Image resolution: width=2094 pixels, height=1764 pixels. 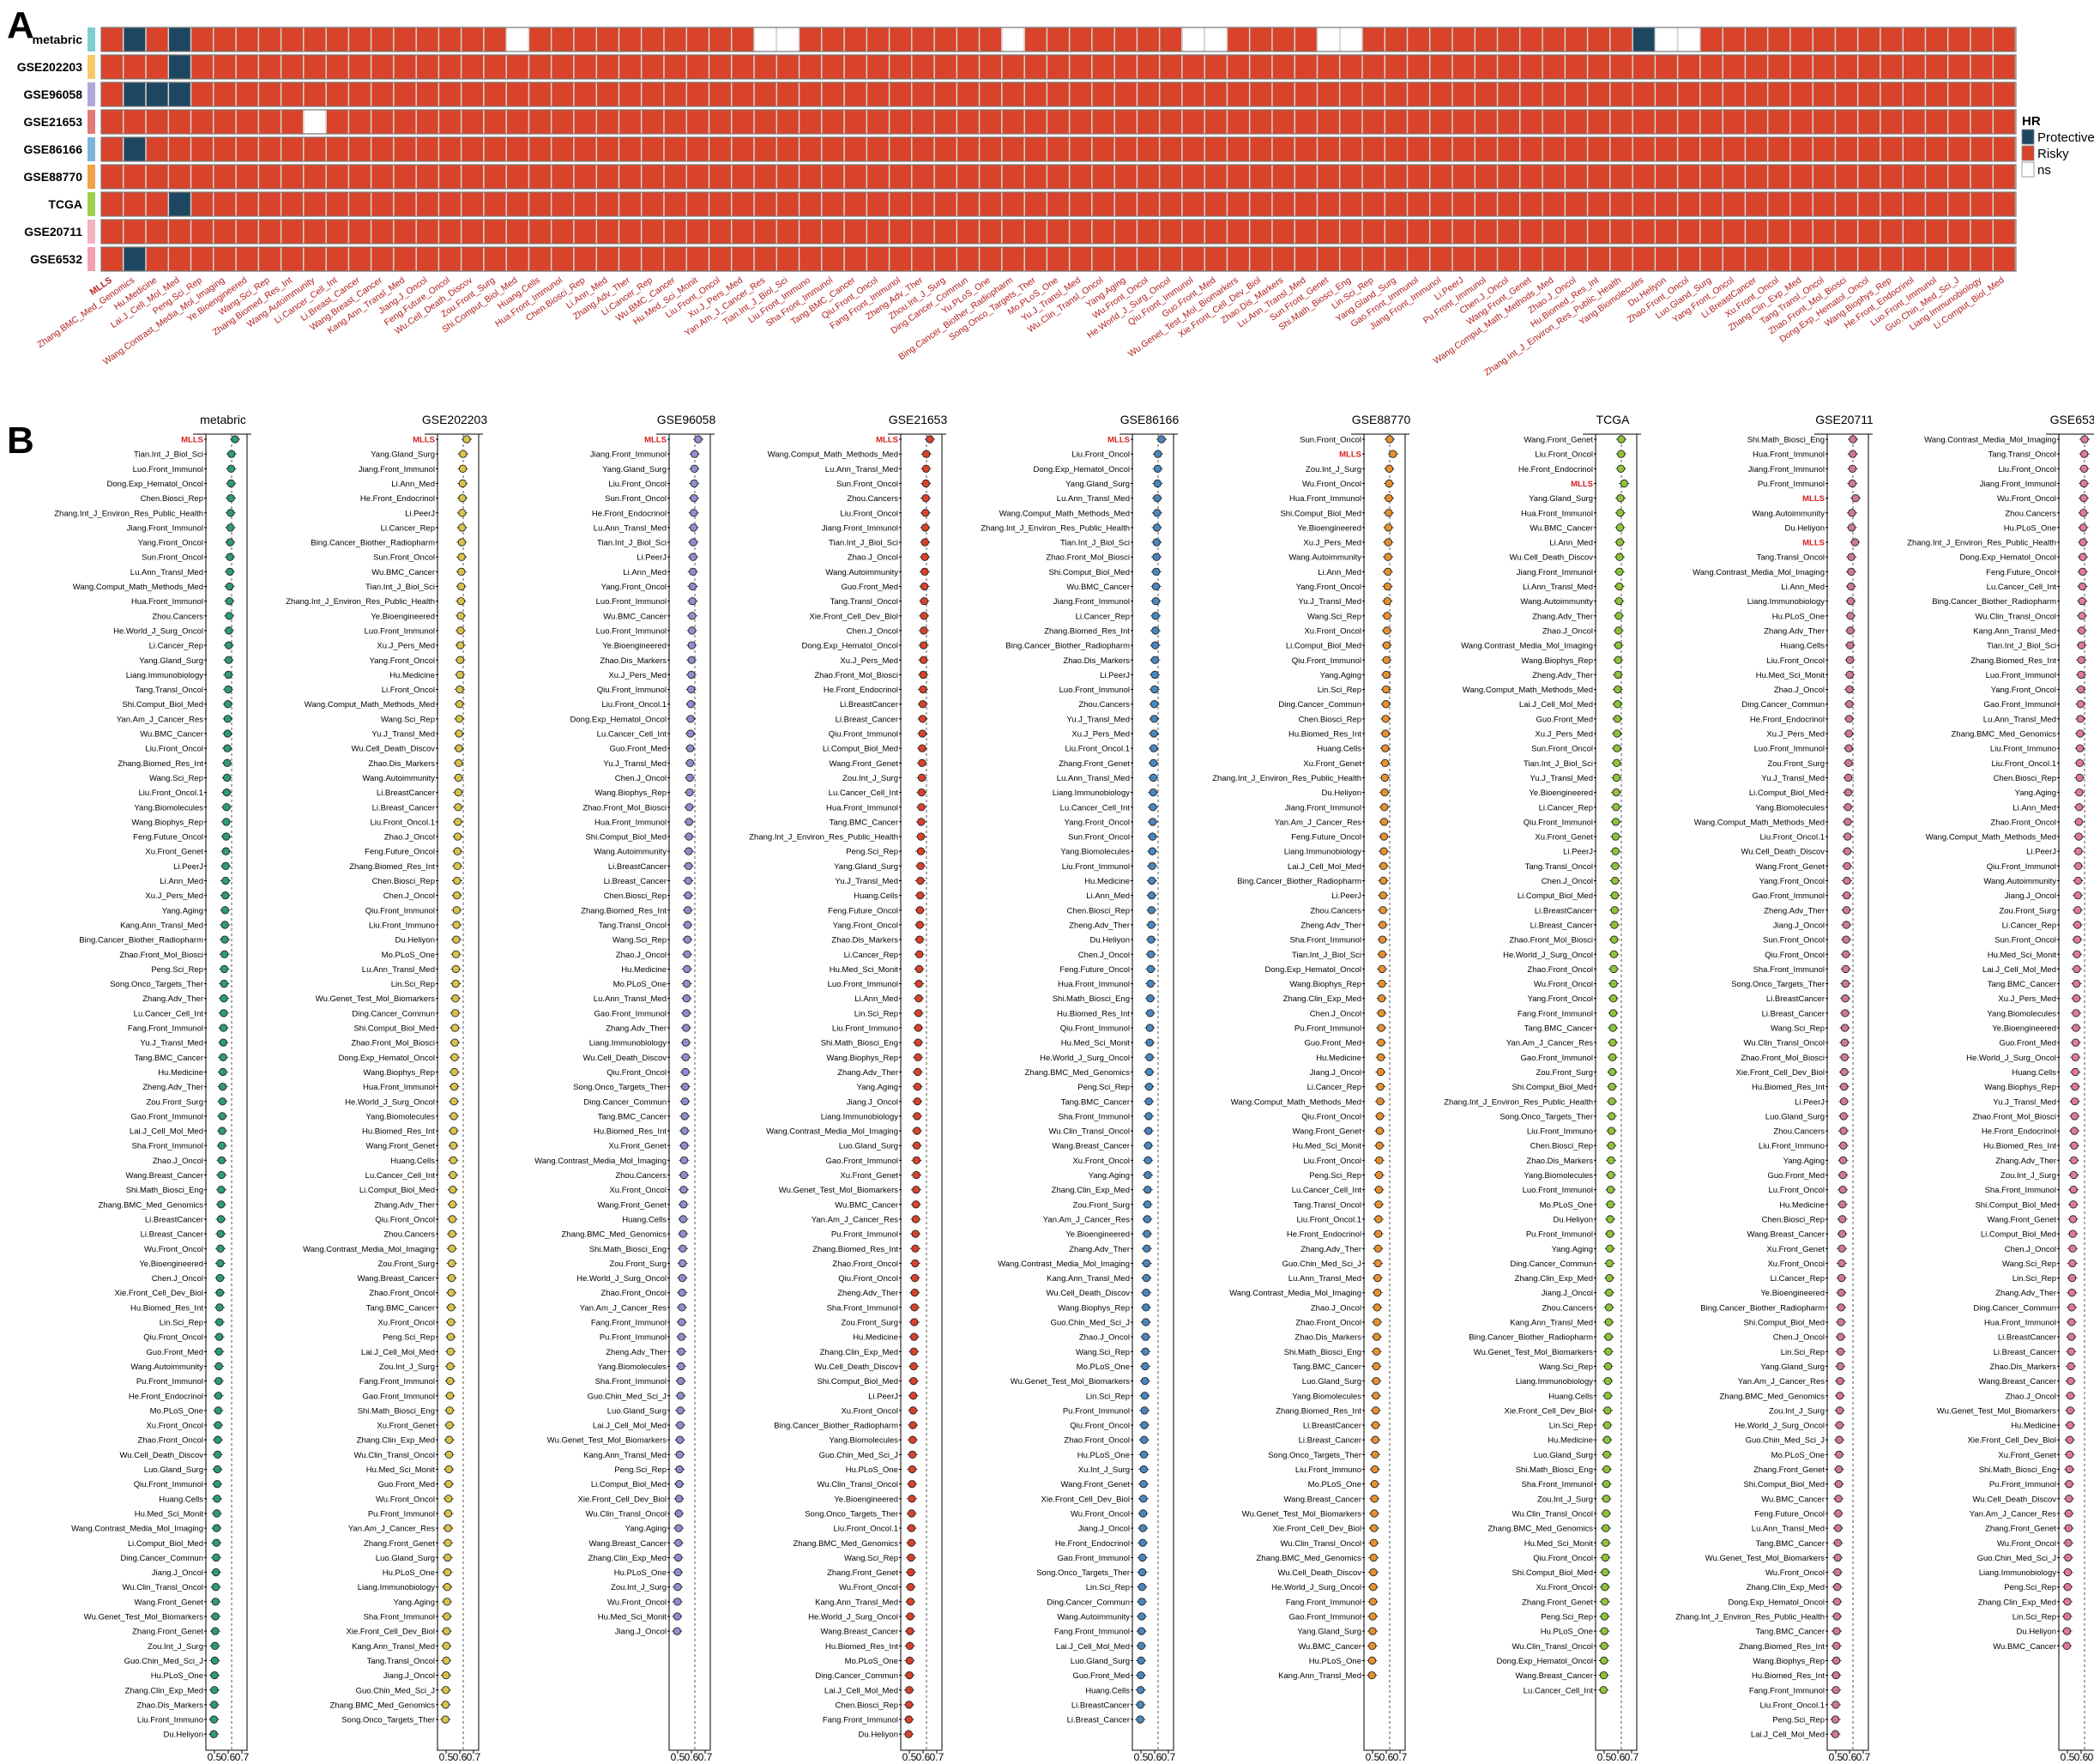 What do you see at coordinates (2021, 572) in the screenshot?
I see `forest-row-label: Feng.Future_Oncol` at bounding box center [2021, 572].